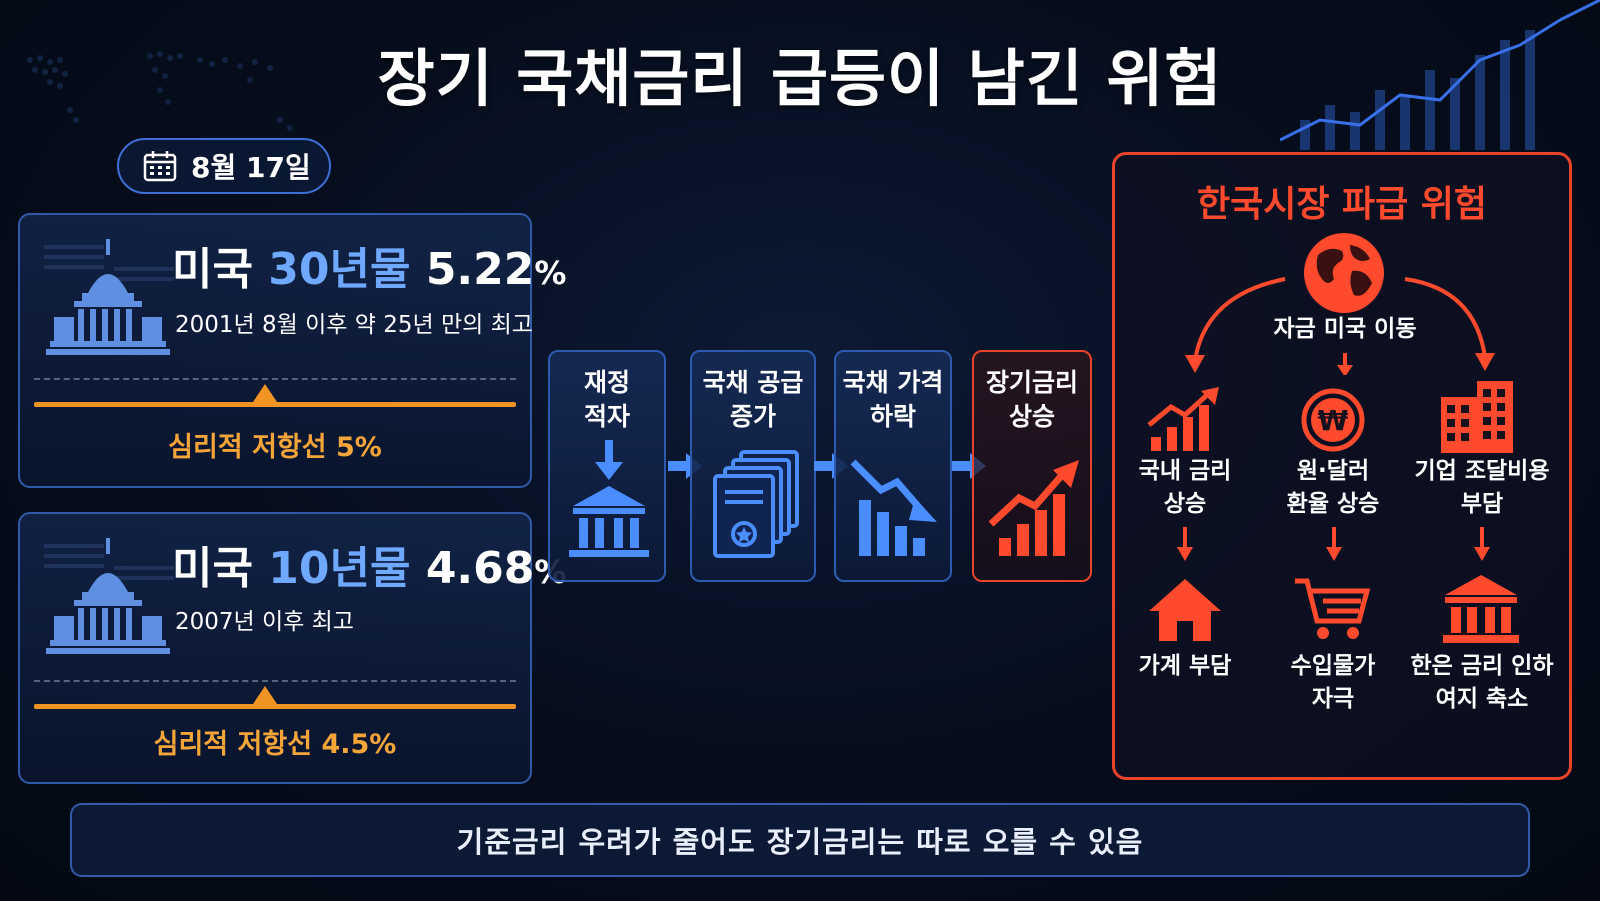  What do you see at coordinates (1345, 329) in the screenshot?
I see `capital-outflow-label: 자금 미국 이동` at bounding box center [1345, 329].